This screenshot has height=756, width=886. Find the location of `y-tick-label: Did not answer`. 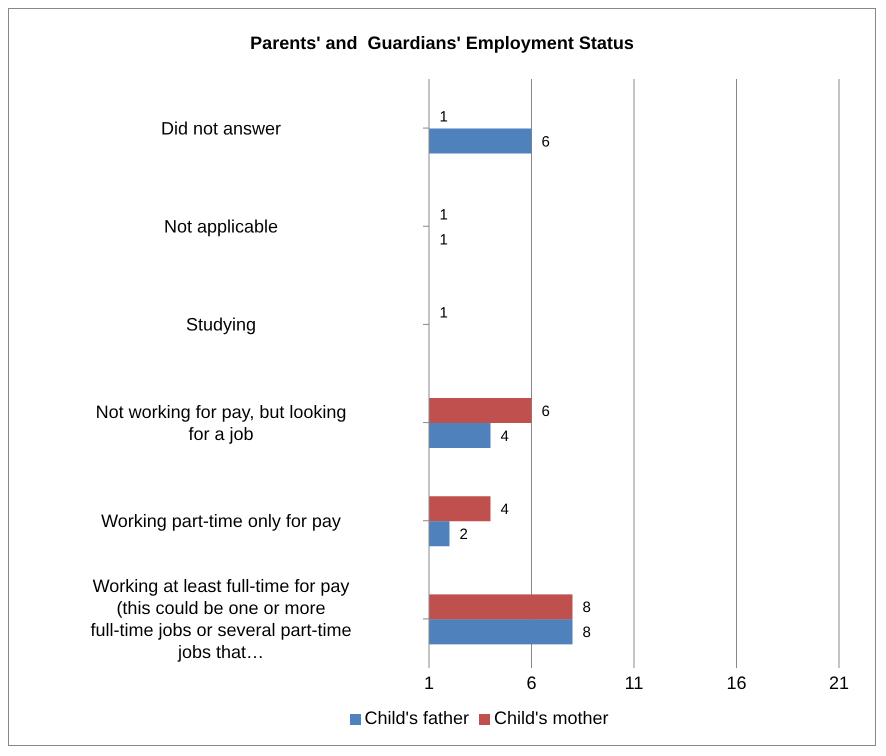

y-tick-label: Did not answer is located at coordinates (221, 128).